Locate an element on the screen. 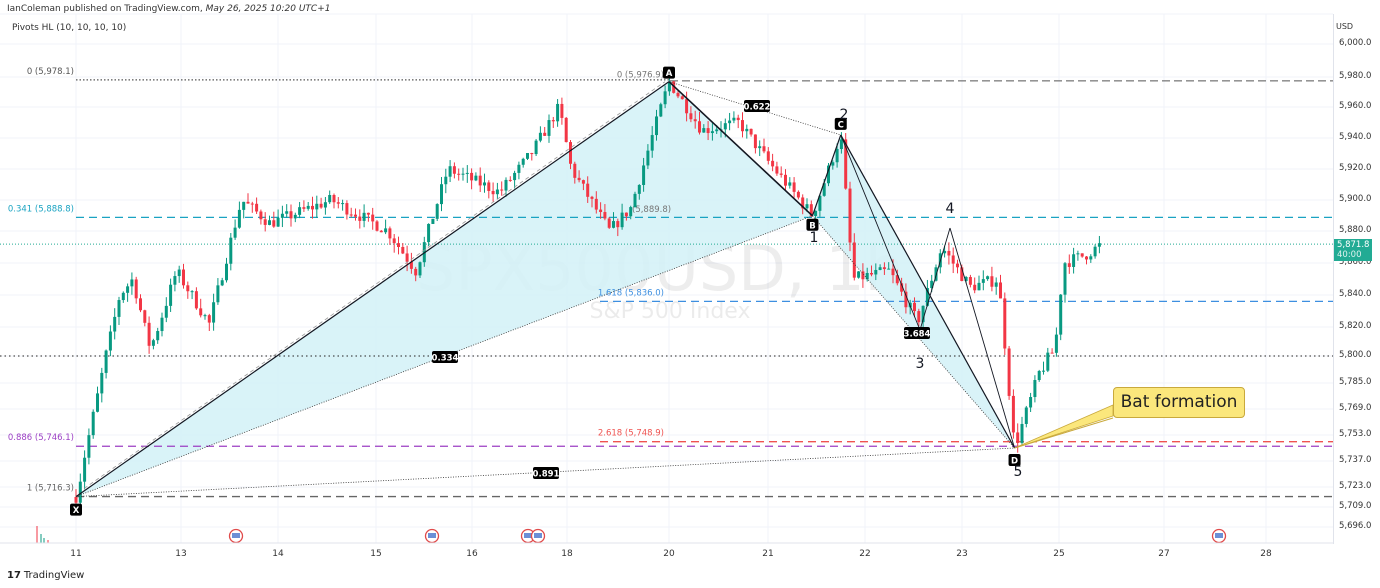  point-d is located at coordinates (1014, 460).